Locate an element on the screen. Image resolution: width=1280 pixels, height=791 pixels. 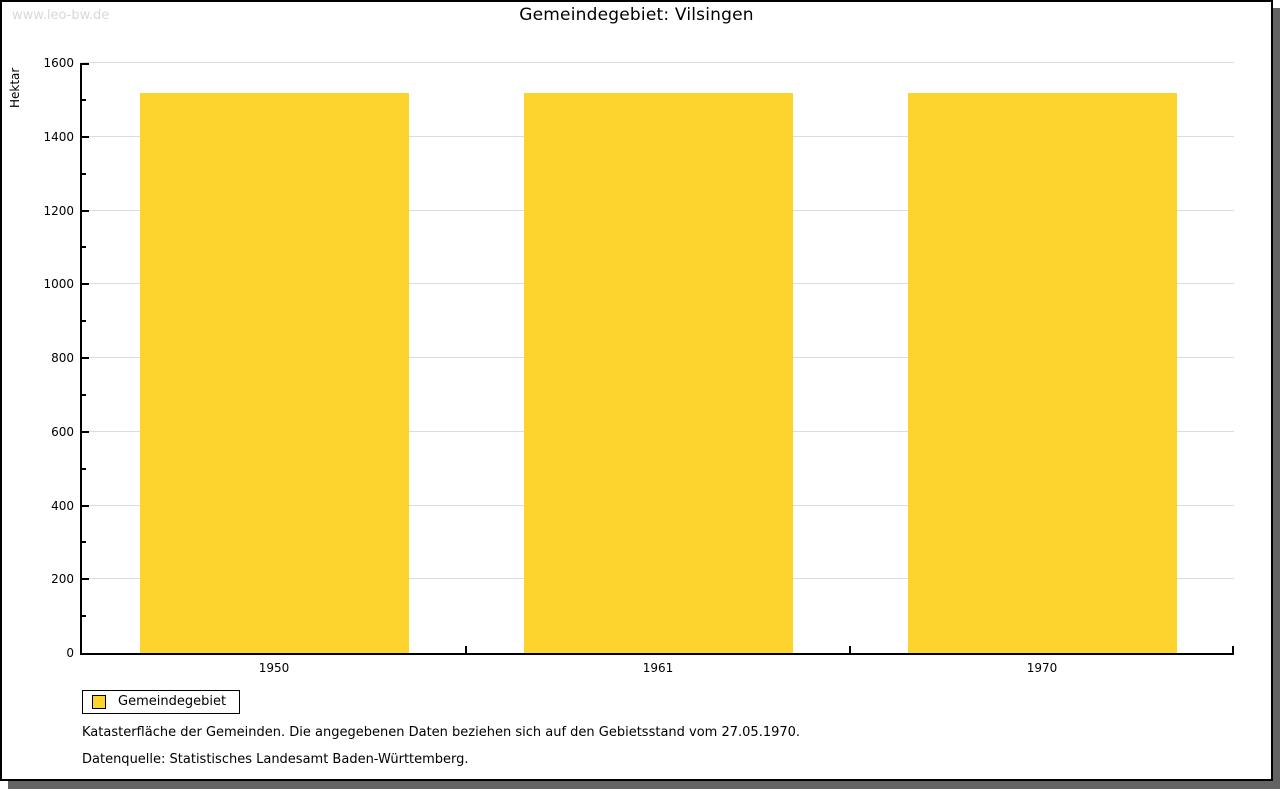
x-axis-tick-label: 1961 is located at coordinates (658, 668).